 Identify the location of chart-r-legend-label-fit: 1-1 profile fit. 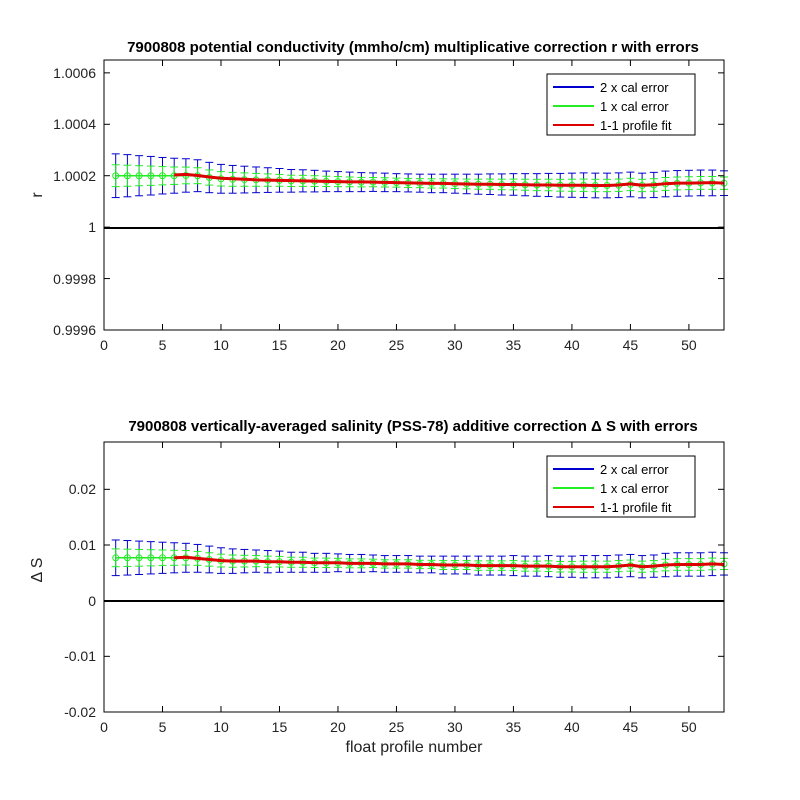
(636, 125).